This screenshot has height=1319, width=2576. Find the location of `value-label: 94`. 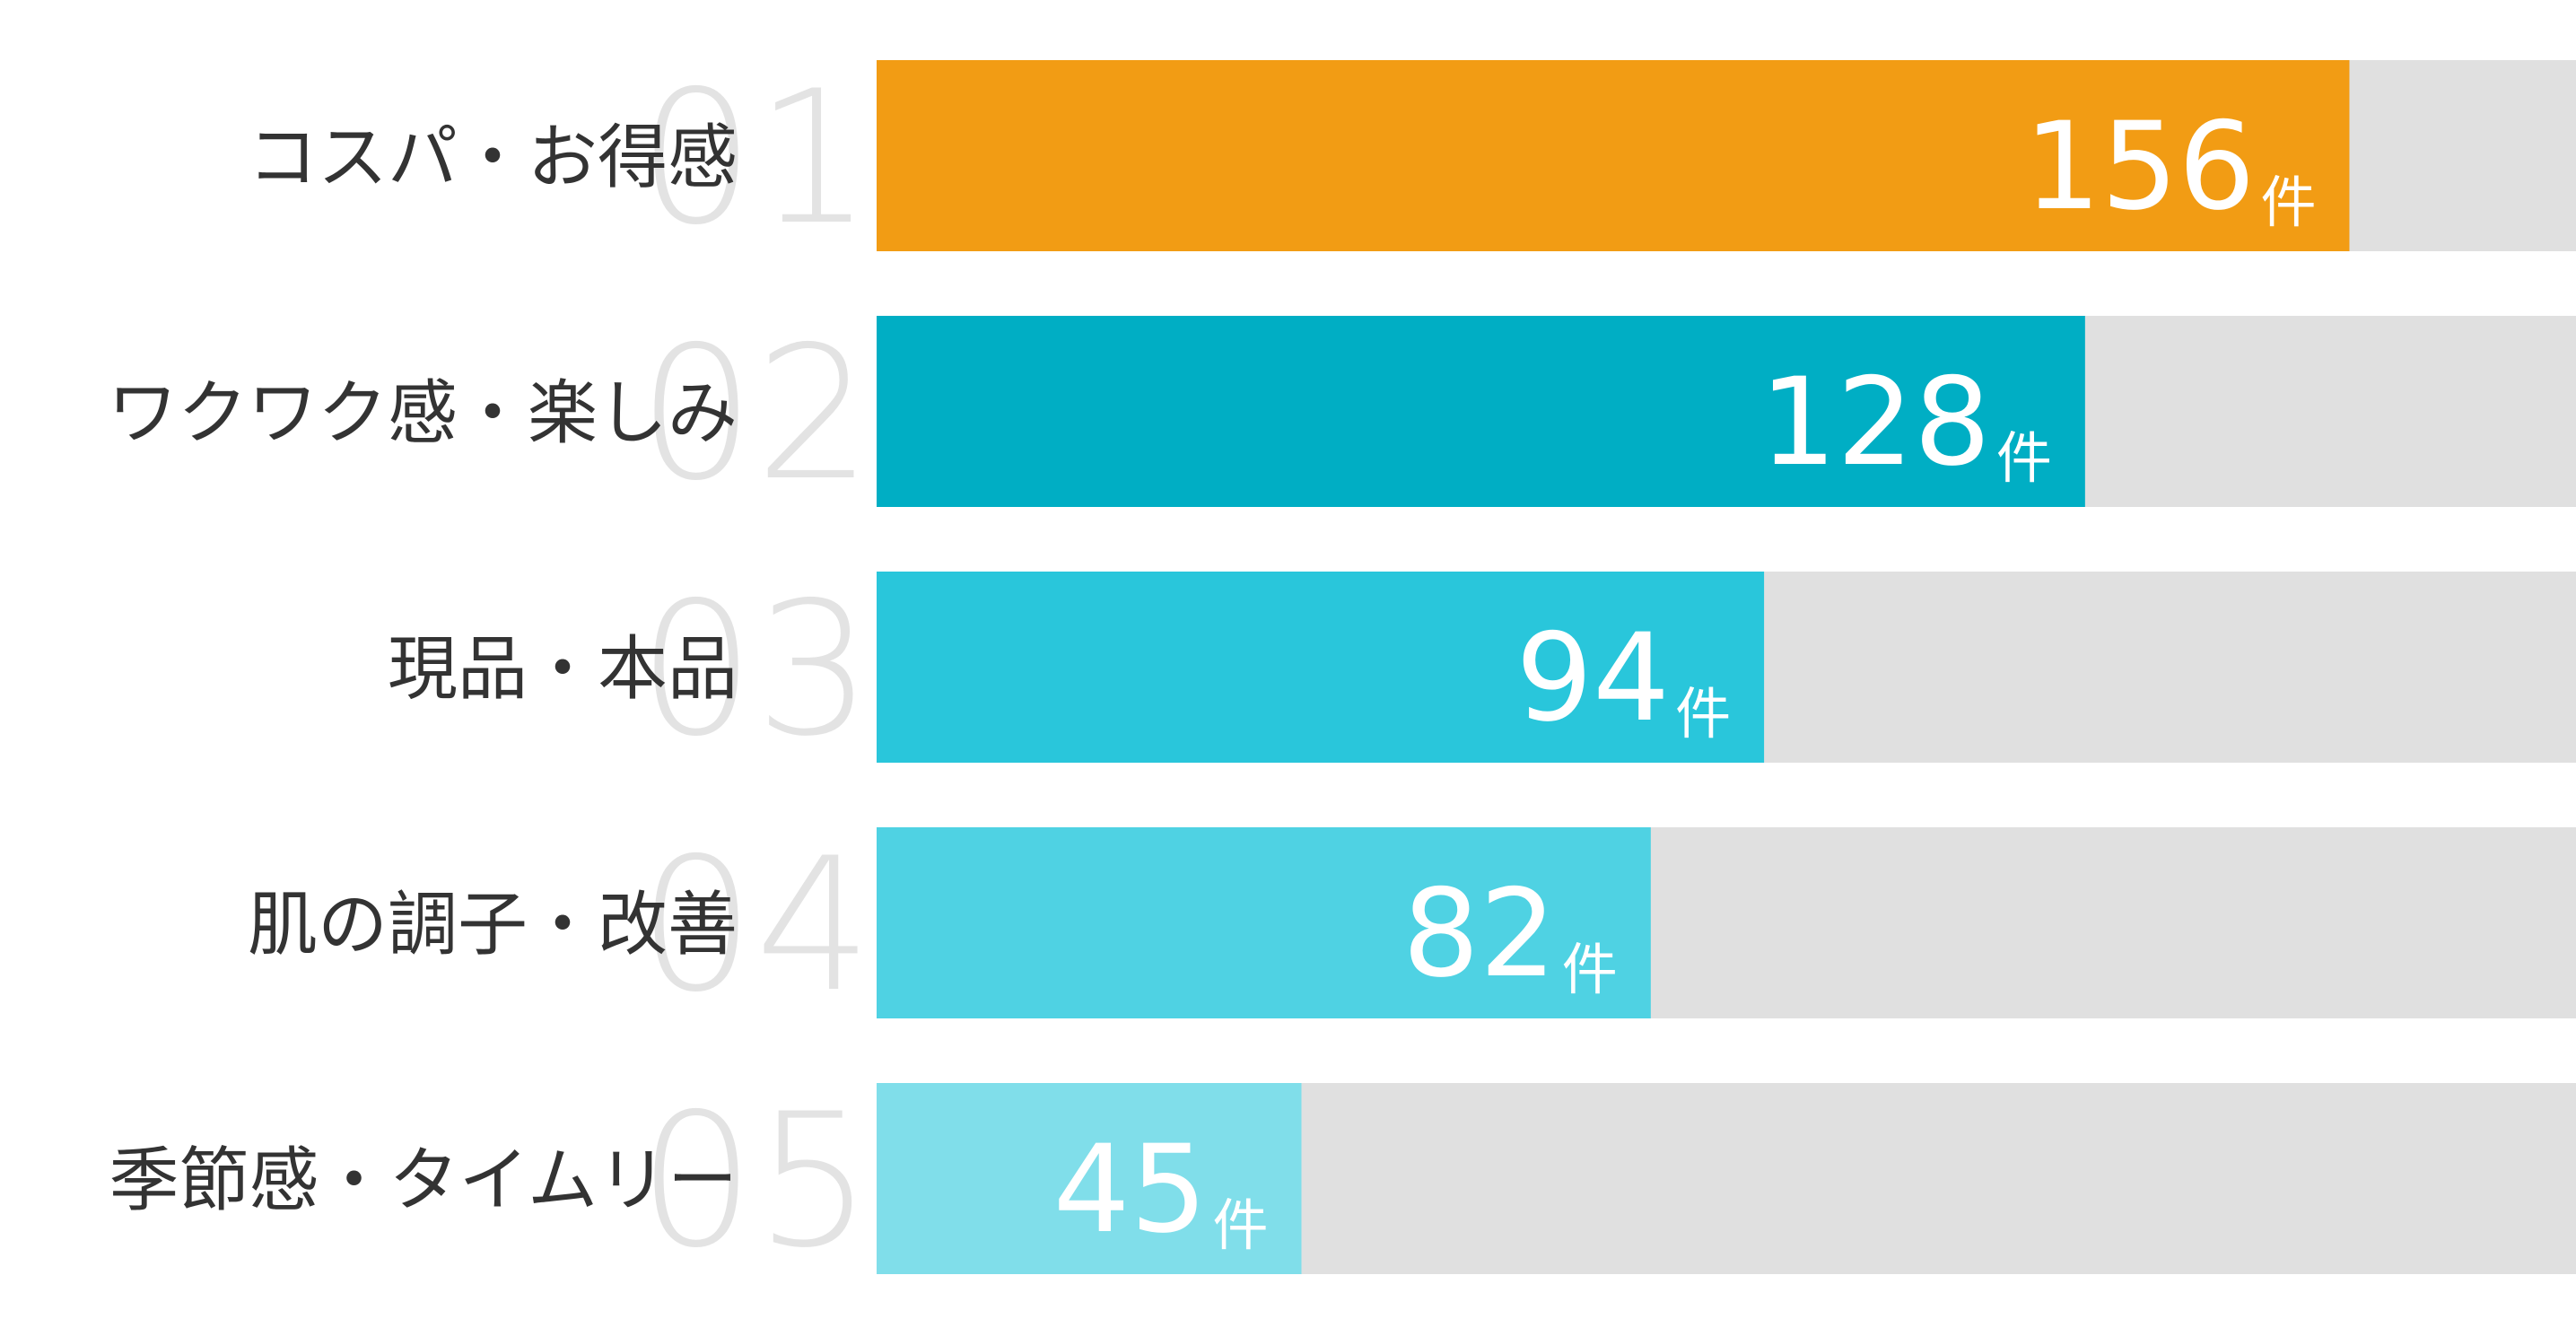

value-label: 94 is located at coordinates (1592, 677).